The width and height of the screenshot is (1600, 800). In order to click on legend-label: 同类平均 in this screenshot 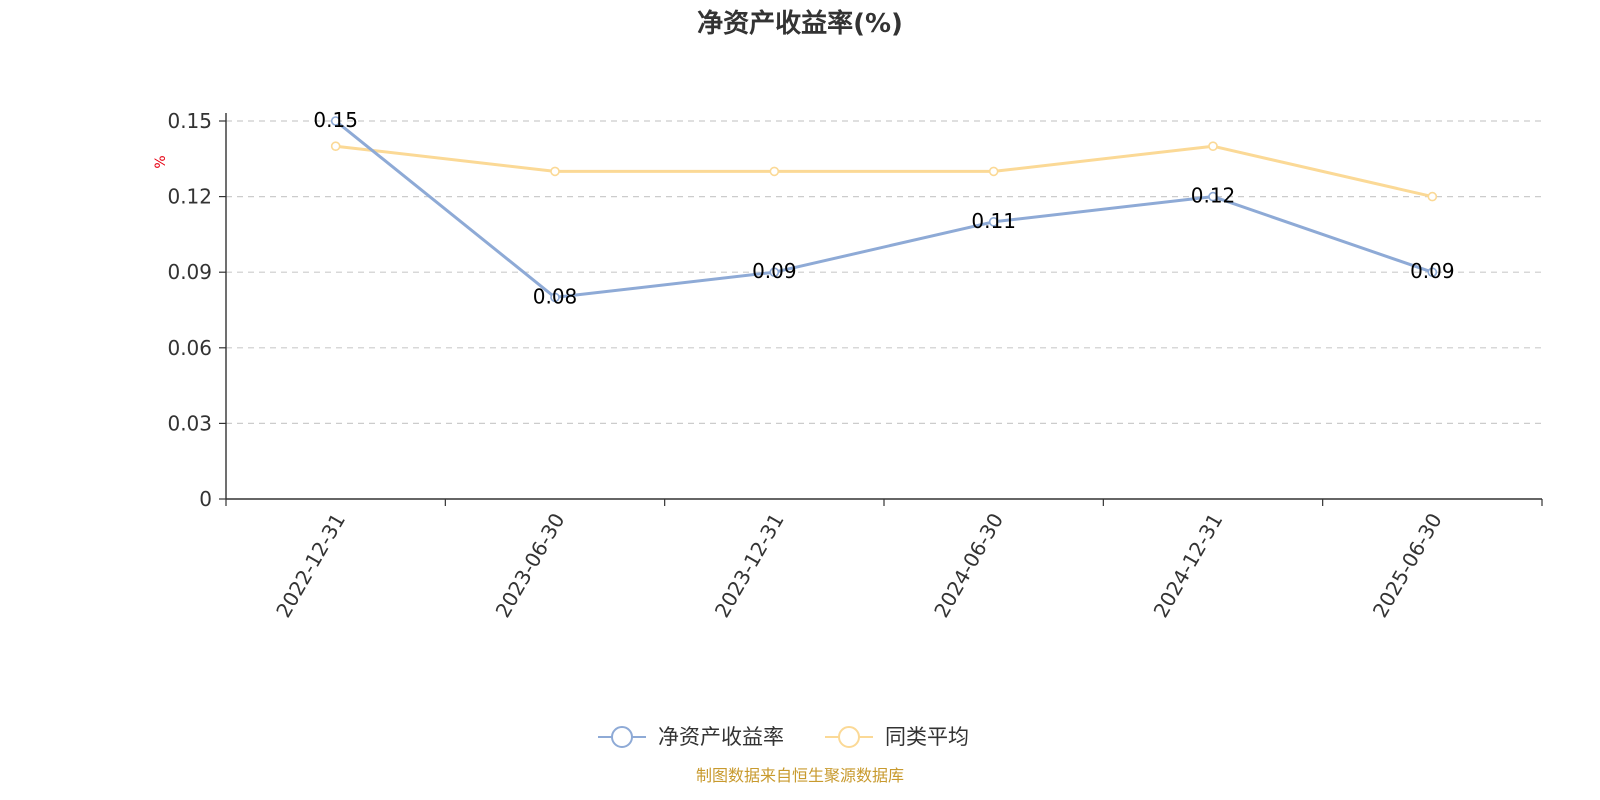, I will do `click(927, 737)`.